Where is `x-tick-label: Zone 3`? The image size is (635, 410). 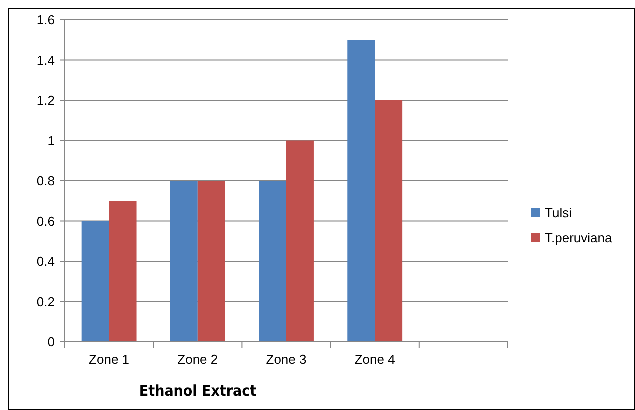
x-tick-label: Zone 3 is located at coordinates (286, 359).